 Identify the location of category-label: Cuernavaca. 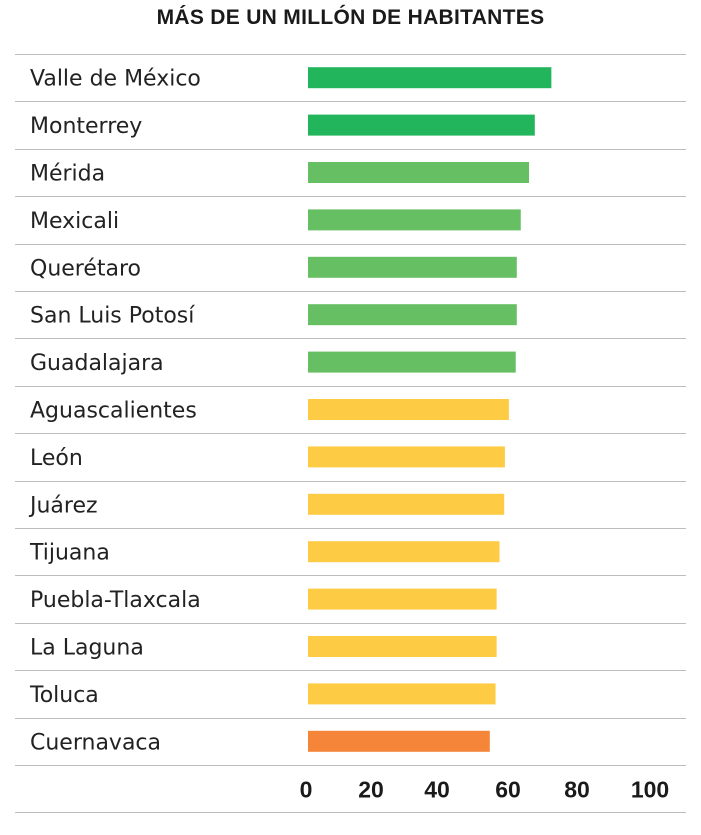
(95, 742).